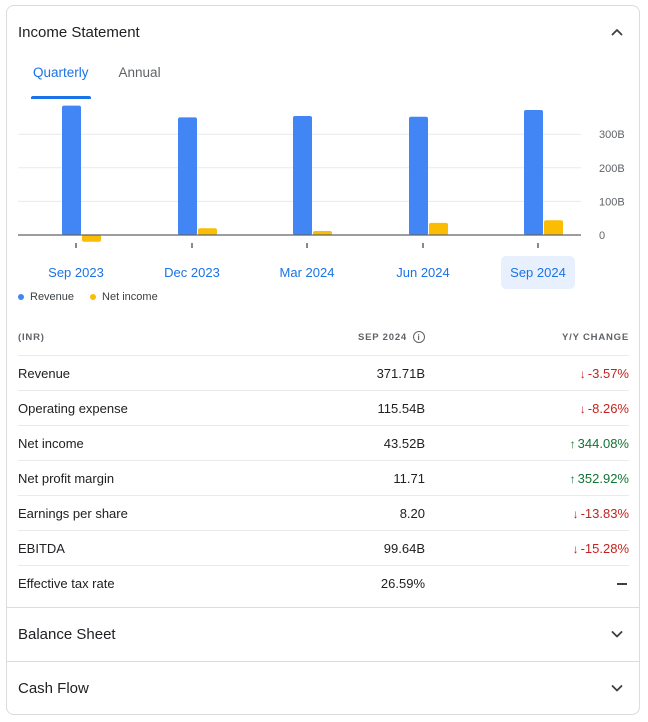 The width and height of the screenshot is (648, 722). I want to click on legend-dot-revenue, so click(21, 297).